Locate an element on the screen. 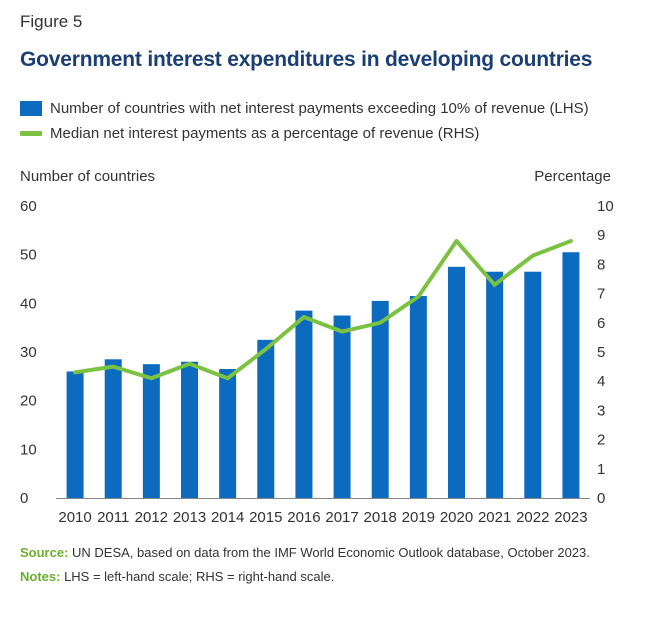 The image size is (659, 630). x-tick-label: 2019 is located at coordinates (418, 517).